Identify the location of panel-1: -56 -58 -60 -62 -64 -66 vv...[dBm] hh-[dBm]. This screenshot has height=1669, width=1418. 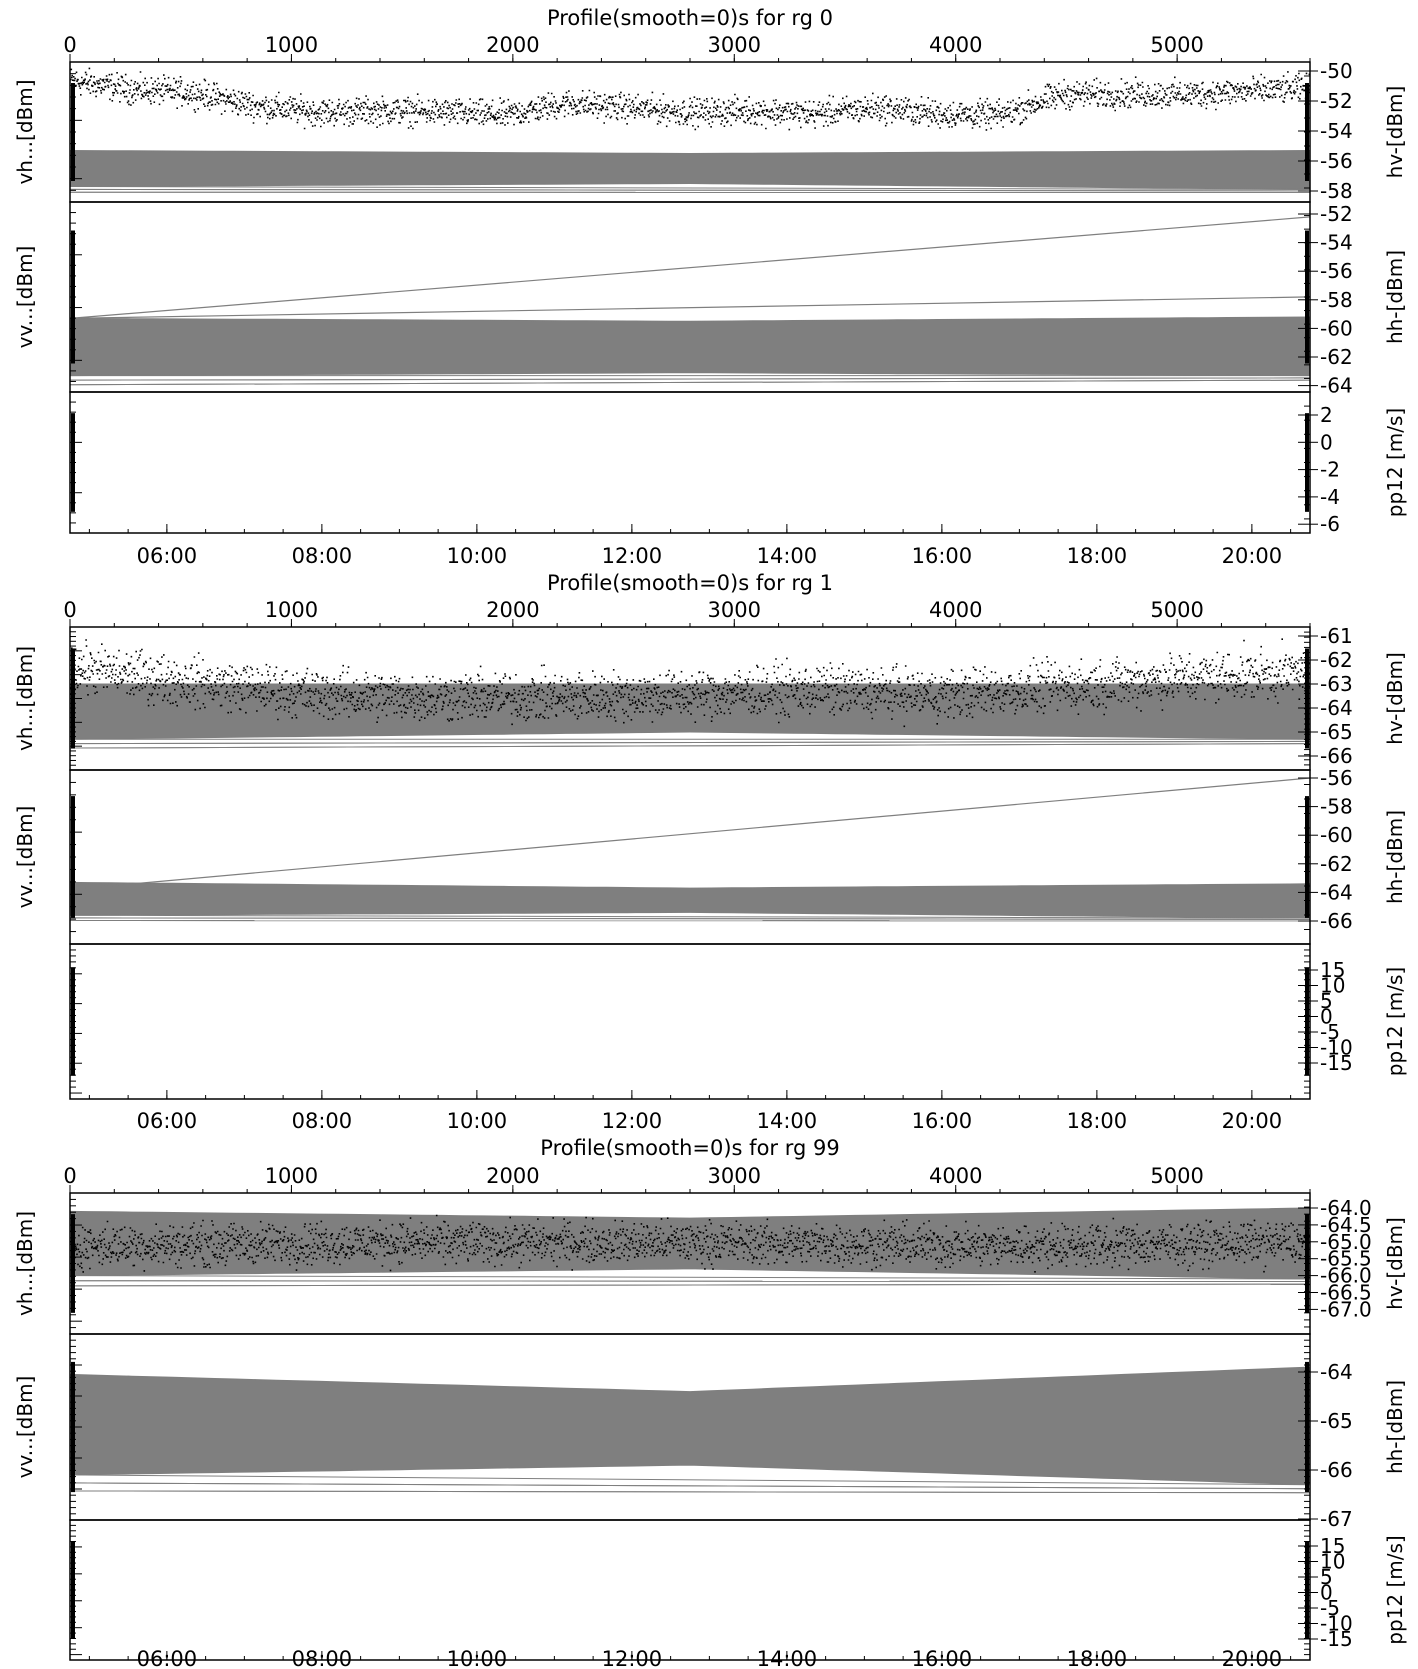
(710, 855).